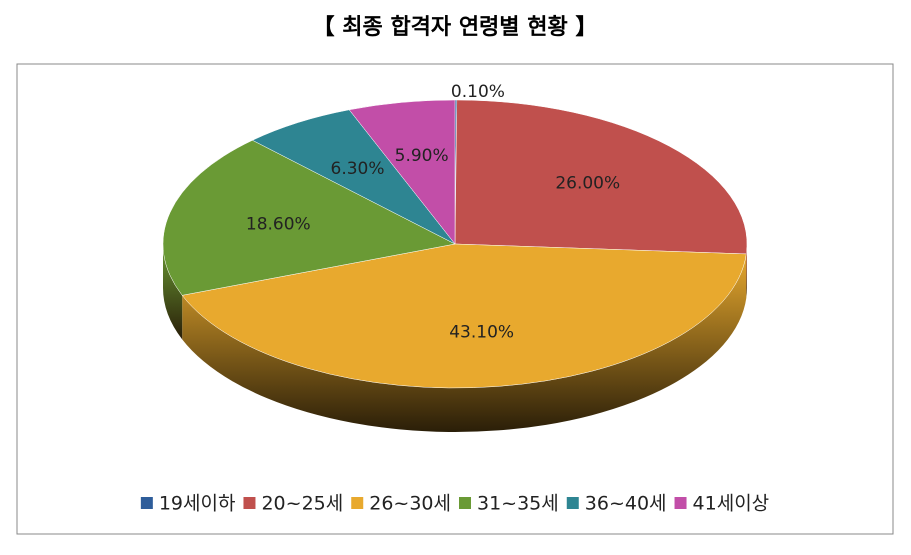 The width and height of the screenshot is (911, 555). What do you see at coordinates (455, 27) in the screenshot?
I see `chart-title: 【 최종 합격자 연령별 현황 】` at bounding box center [455, 27].